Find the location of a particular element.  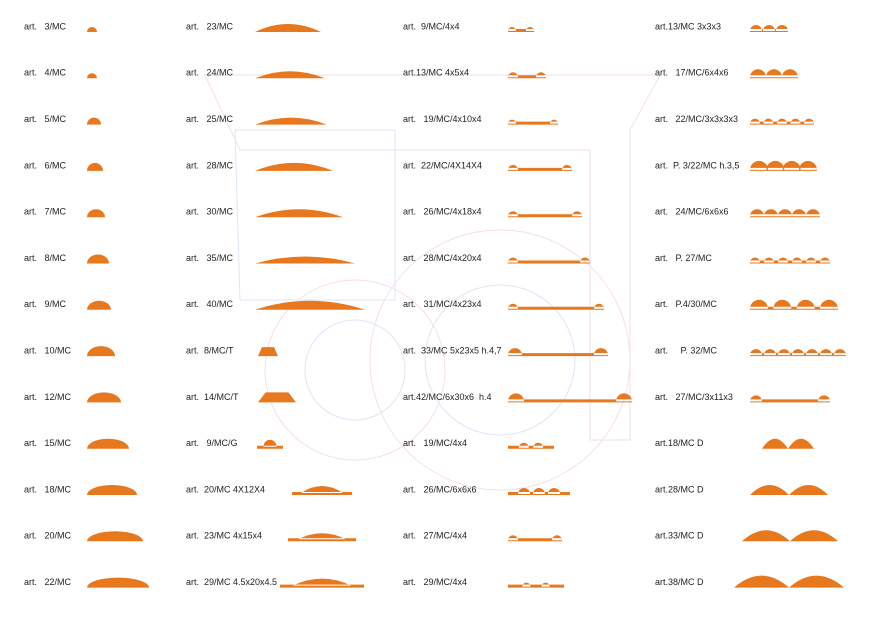

profile-label: art. 9/MC is located at coordinates (45, 304).